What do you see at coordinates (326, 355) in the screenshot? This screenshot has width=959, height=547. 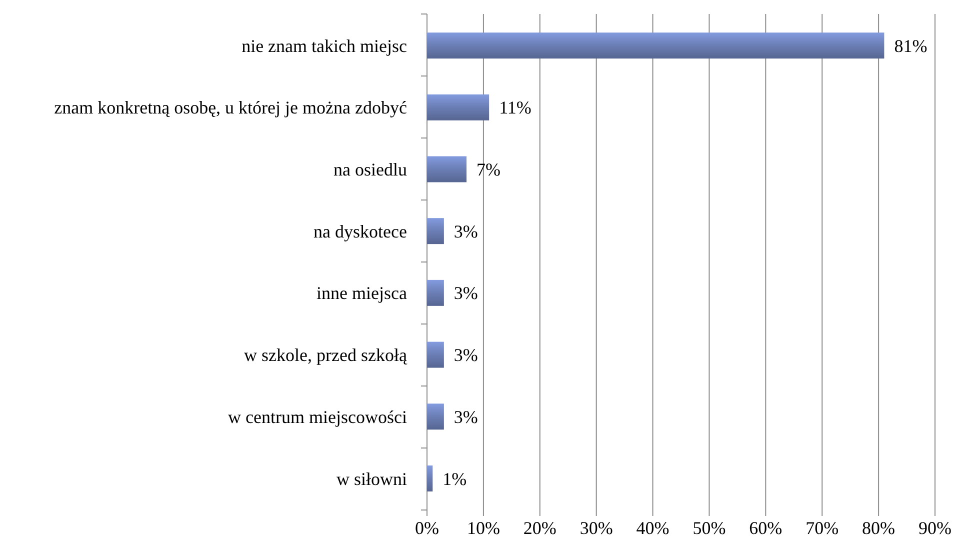 I see `y-tick-label: w szkole, przed szkołą` at bounding box center [326, 355].